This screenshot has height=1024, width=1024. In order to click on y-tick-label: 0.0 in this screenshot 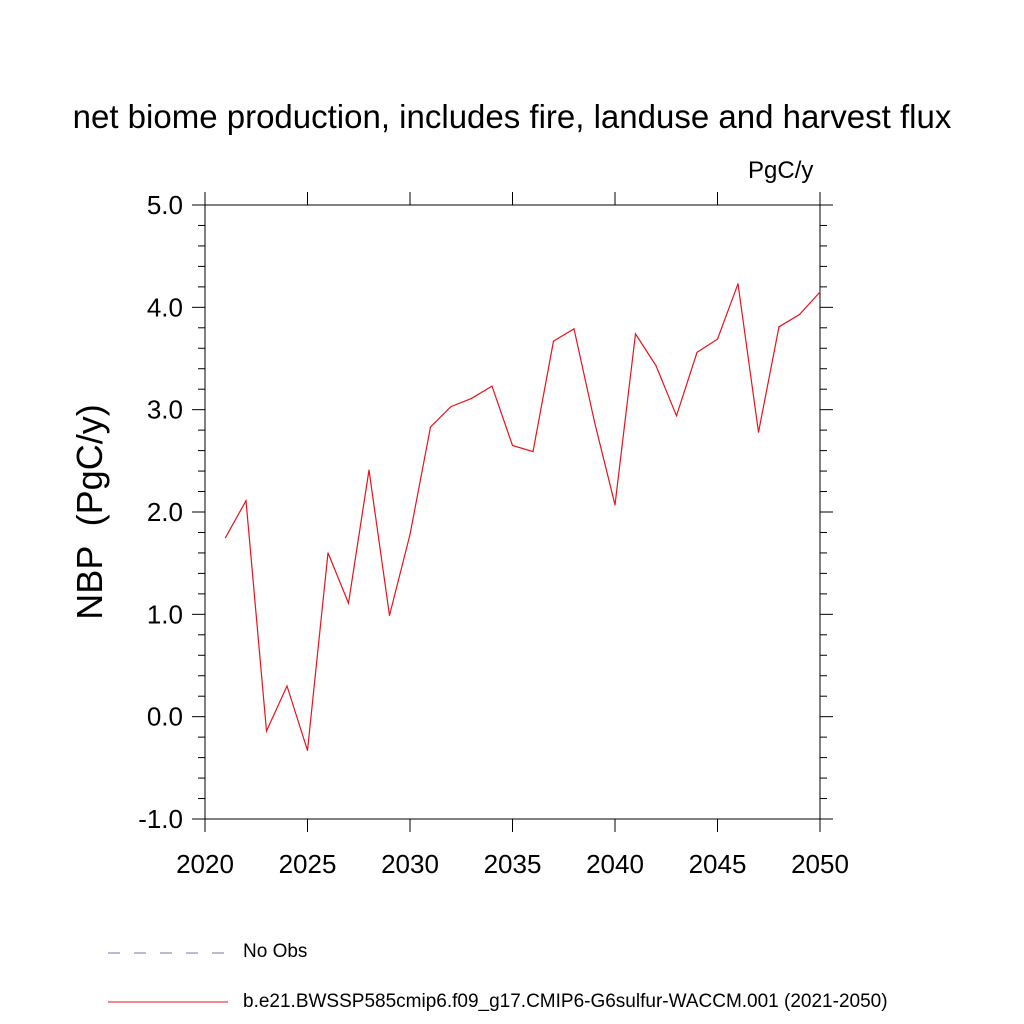, I will do `click(165, 717)`.